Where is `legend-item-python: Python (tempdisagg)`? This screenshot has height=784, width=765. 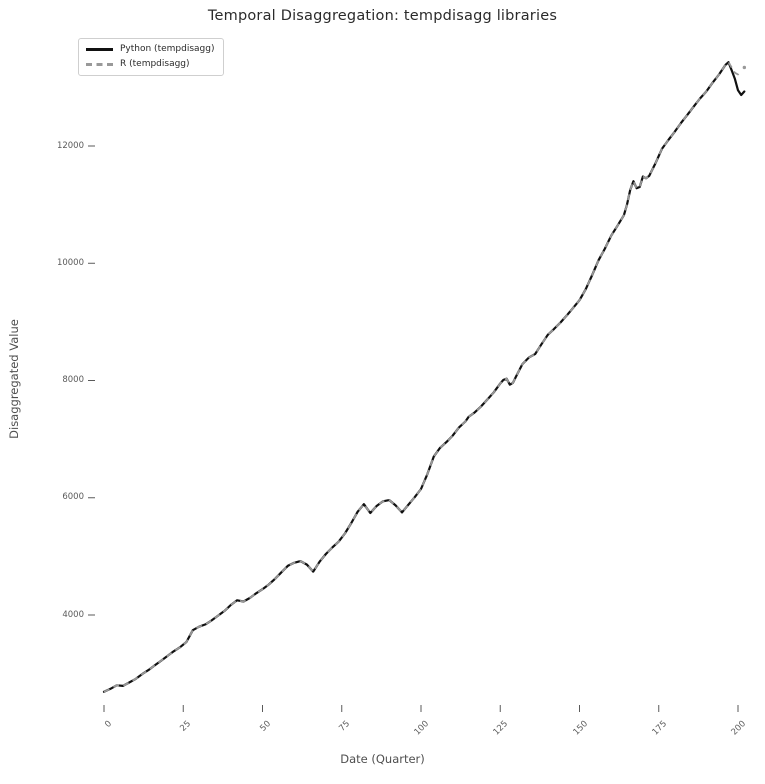 legend-item-python: Python (tempdisagg) is located at coordinates (150, 49).